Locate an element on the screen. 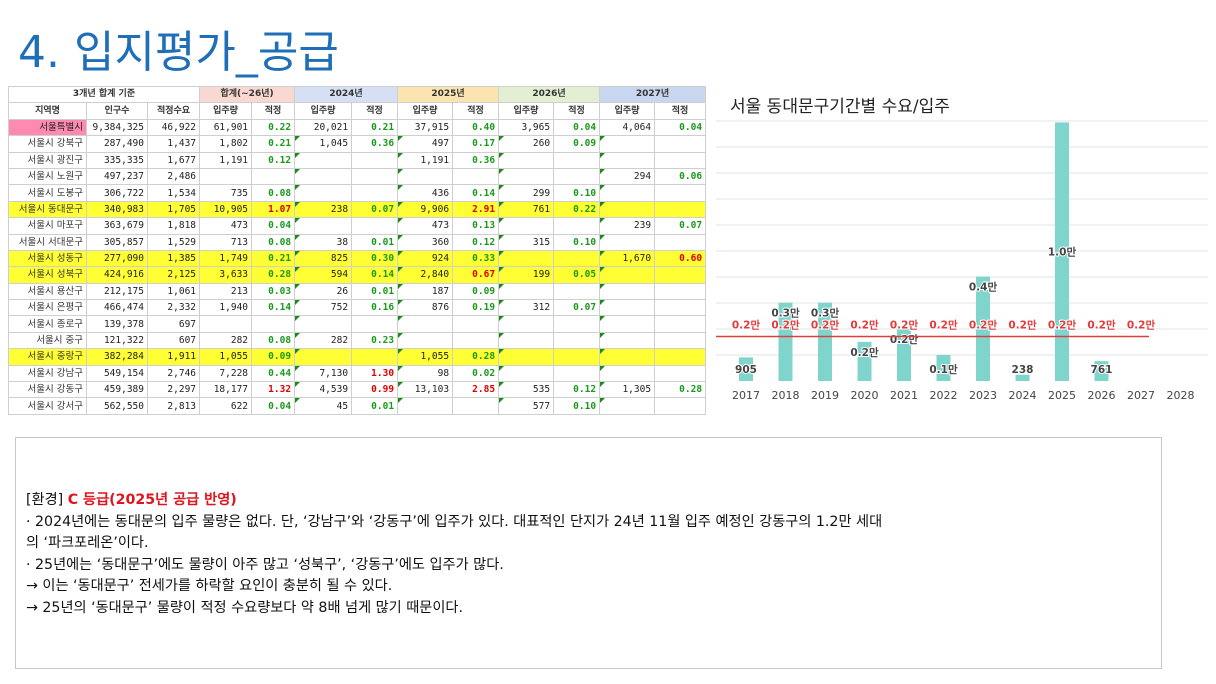  x-tick-label: 2025 is located at coordinates (1062, 395).